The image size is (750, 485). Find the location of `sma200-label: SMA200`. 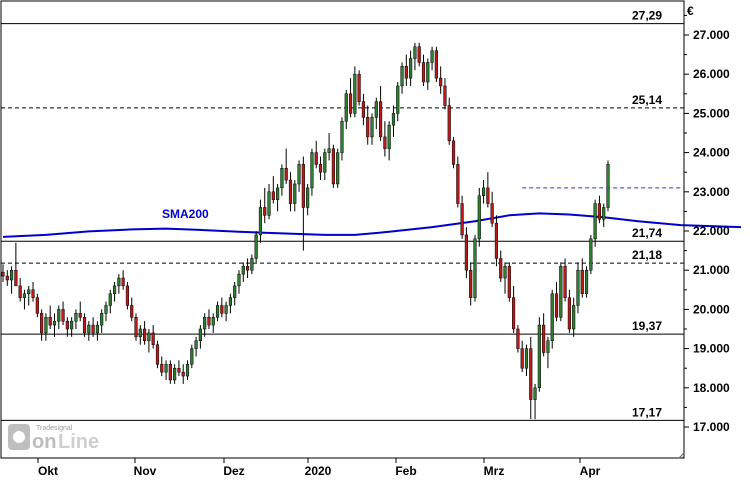

sma200-label: SMA200 is located at coordinates (185, 214).